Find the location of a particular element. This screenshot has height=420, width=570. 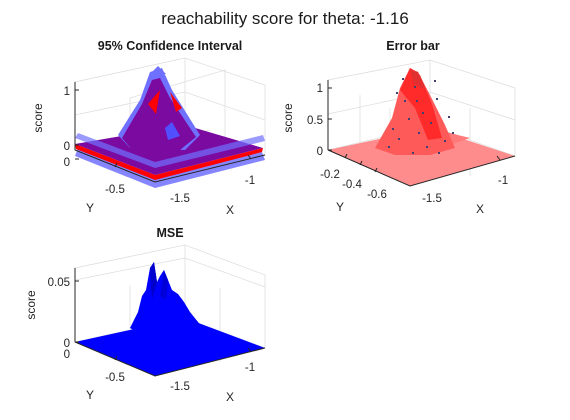

panel-1-peak-top is located at coordinates (158, 70).